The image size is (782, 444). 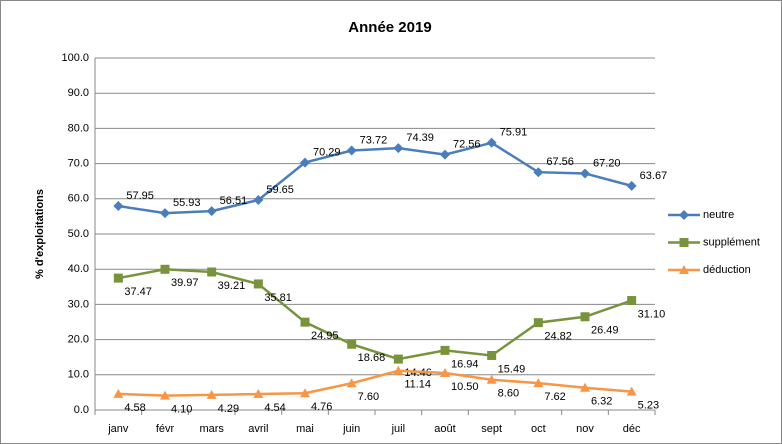 I want to click on data-label: 16.94, so click(x=465, y=364).